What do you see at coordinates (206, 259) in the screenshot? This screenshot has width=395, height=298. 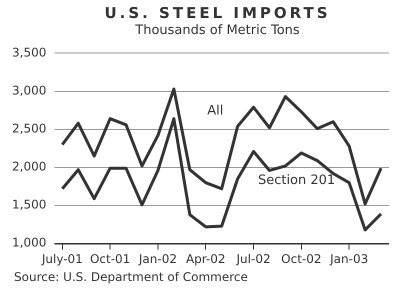 I see `x-tick-label: Apr-02` at bounding box center [206, 259].